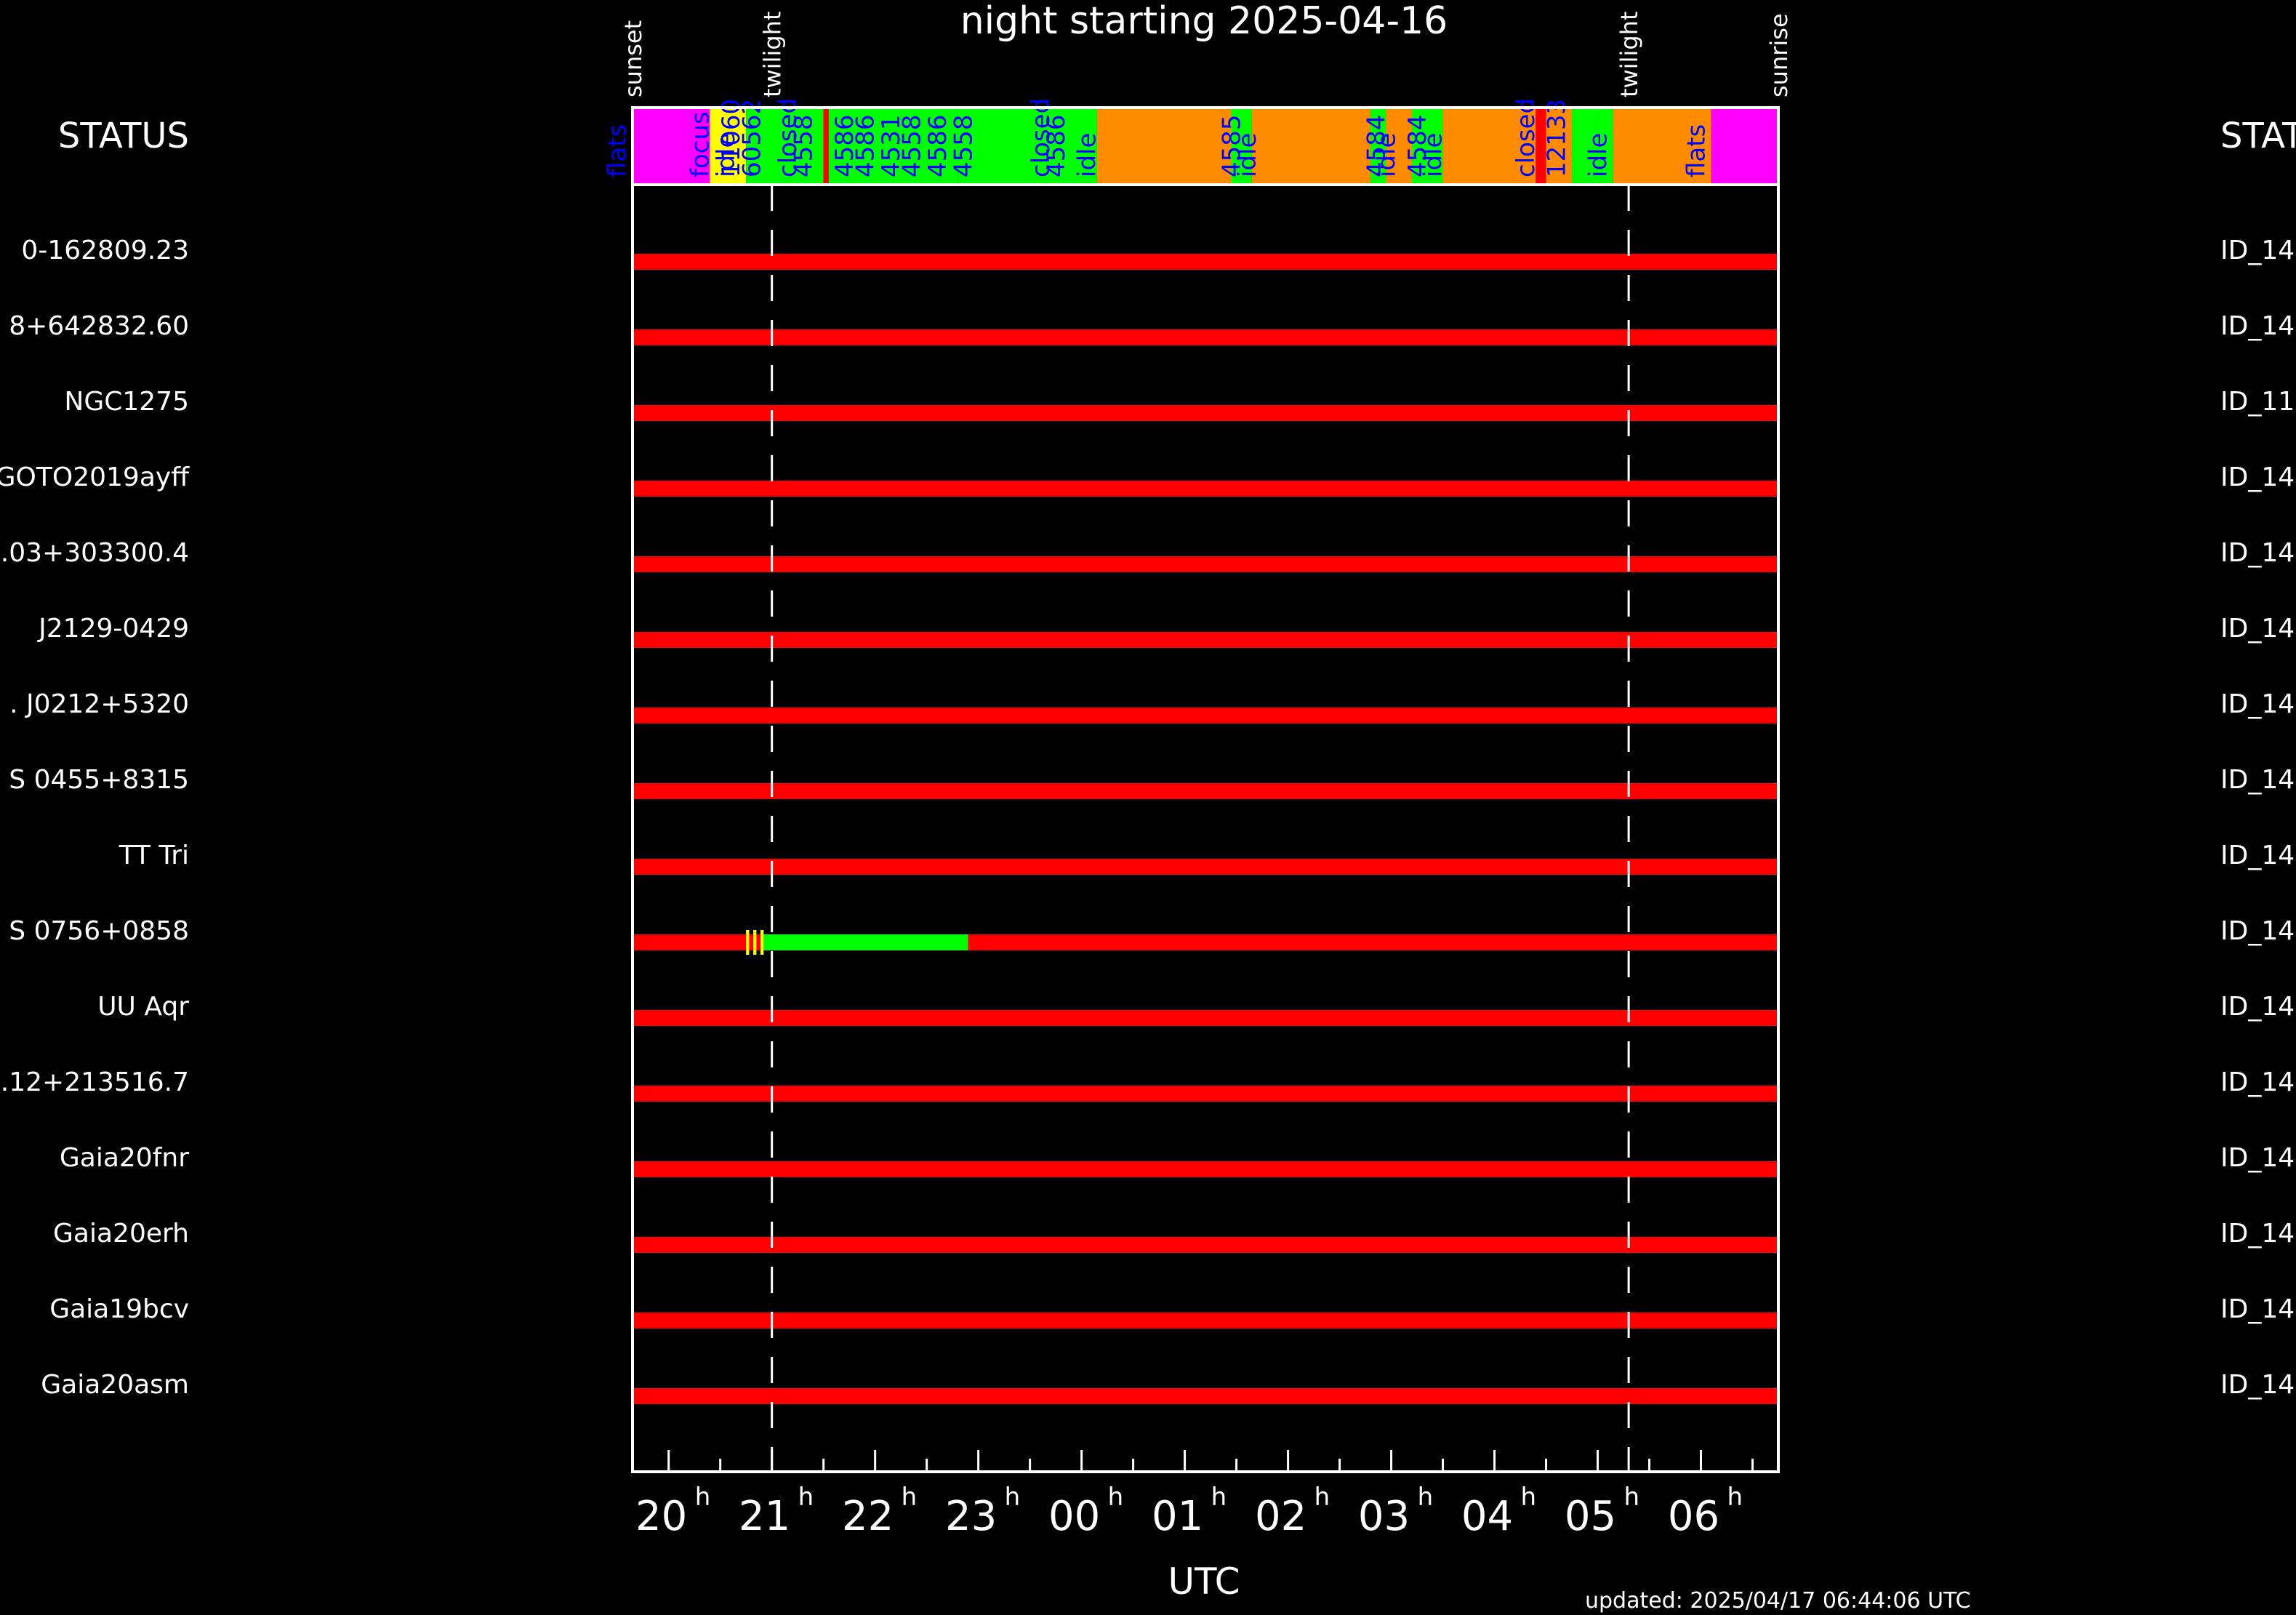 The width and height of the screenshot is (2296, 1615). Describe the element at coordinates (124, 1158) in the screenshot. I see `row-target-label: Gaia20fnr` at that location.